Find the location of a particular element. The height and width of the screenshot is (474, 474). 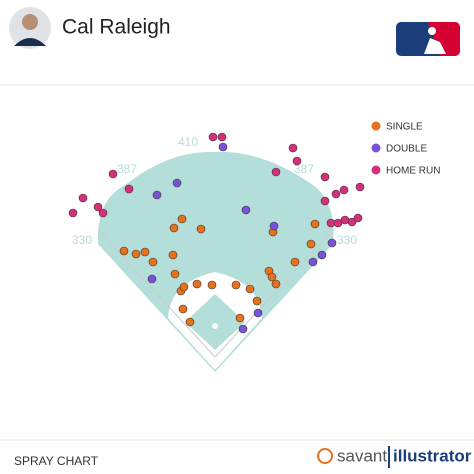

infield-grass is located at coordinates (215, 322).